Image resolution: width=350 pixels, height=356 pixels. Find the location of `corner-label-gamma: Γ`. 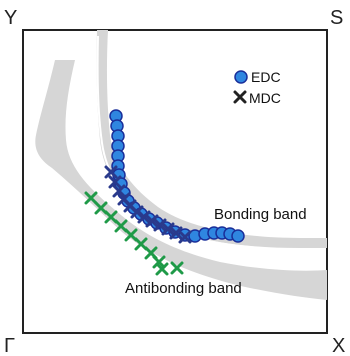

corner-label-gamma: Γ is located at coordinates (9, 345).